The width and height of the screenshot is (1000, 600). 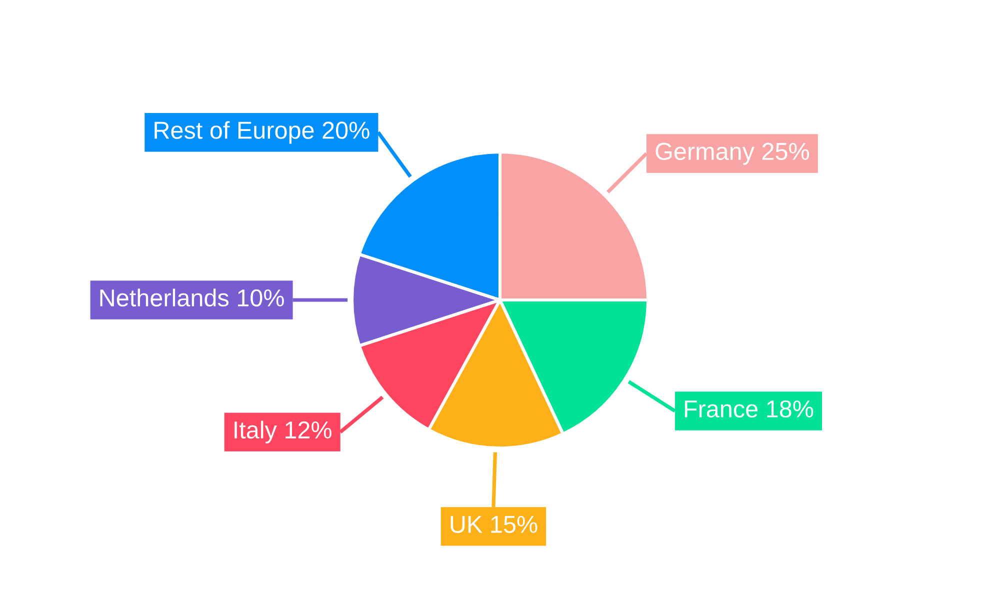 I want to click on slice-label: UK 15%, so click(x=494, y=524).